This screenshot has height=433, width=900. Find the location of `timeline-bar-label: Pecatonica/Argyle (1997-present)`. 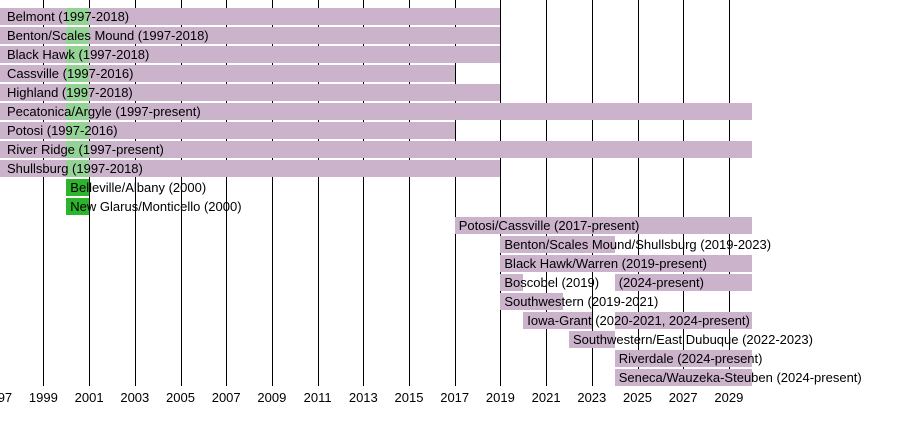

timeline-bar-label: Pecatonica/Argyle (1997-present) is located at coordinates (104, 111).